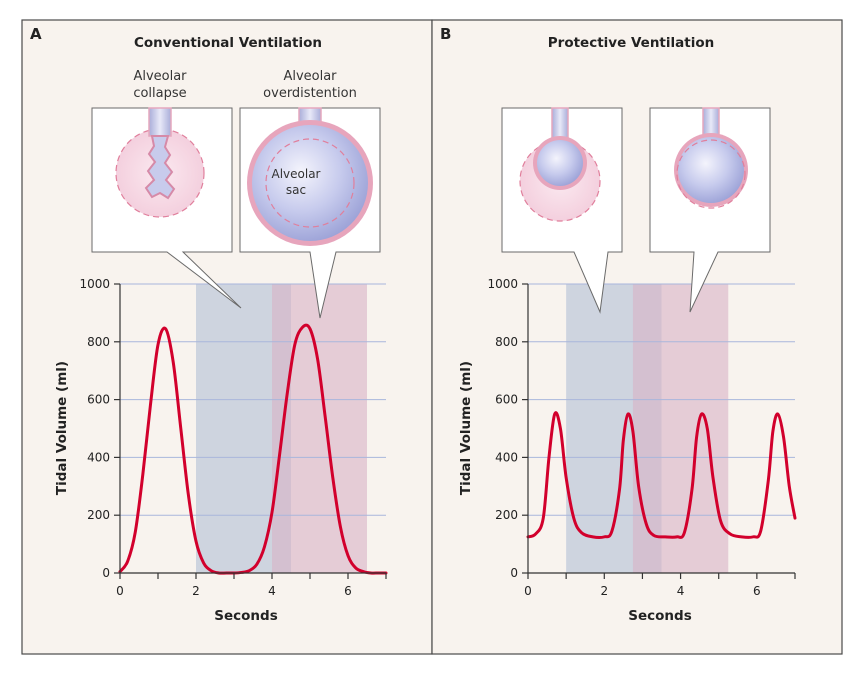 This screenshot has height=675, width=864. I want to click on panel-b-axis-lines, so click(661, 429).